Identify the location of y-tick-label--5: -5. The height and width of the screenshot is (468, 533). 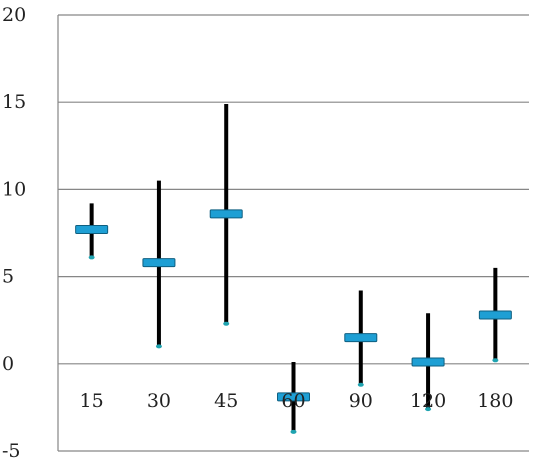
(11, 451).